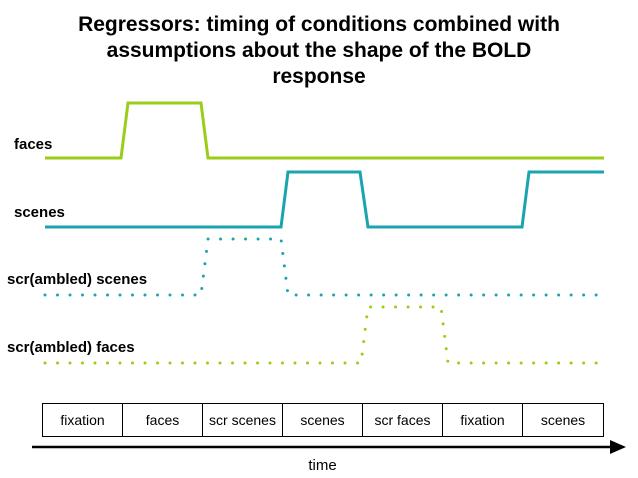 The image size is (638, 478). I want to click on faces-regressor-label: faces, so click(33, 144).